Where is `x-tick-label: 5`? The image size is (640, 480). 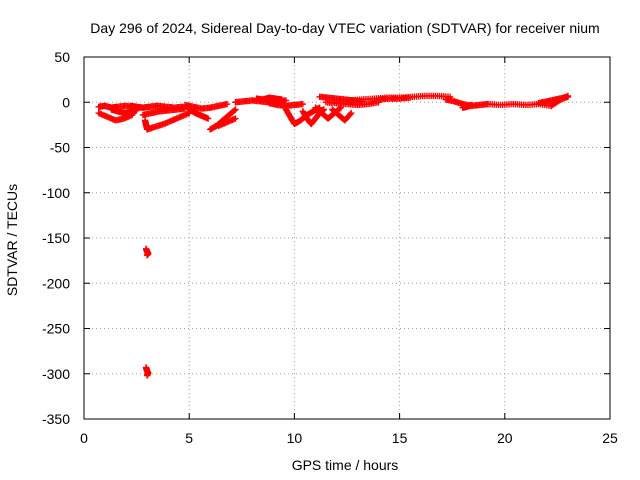
x-tick-label: 5 is located at coordinates (189, 438).